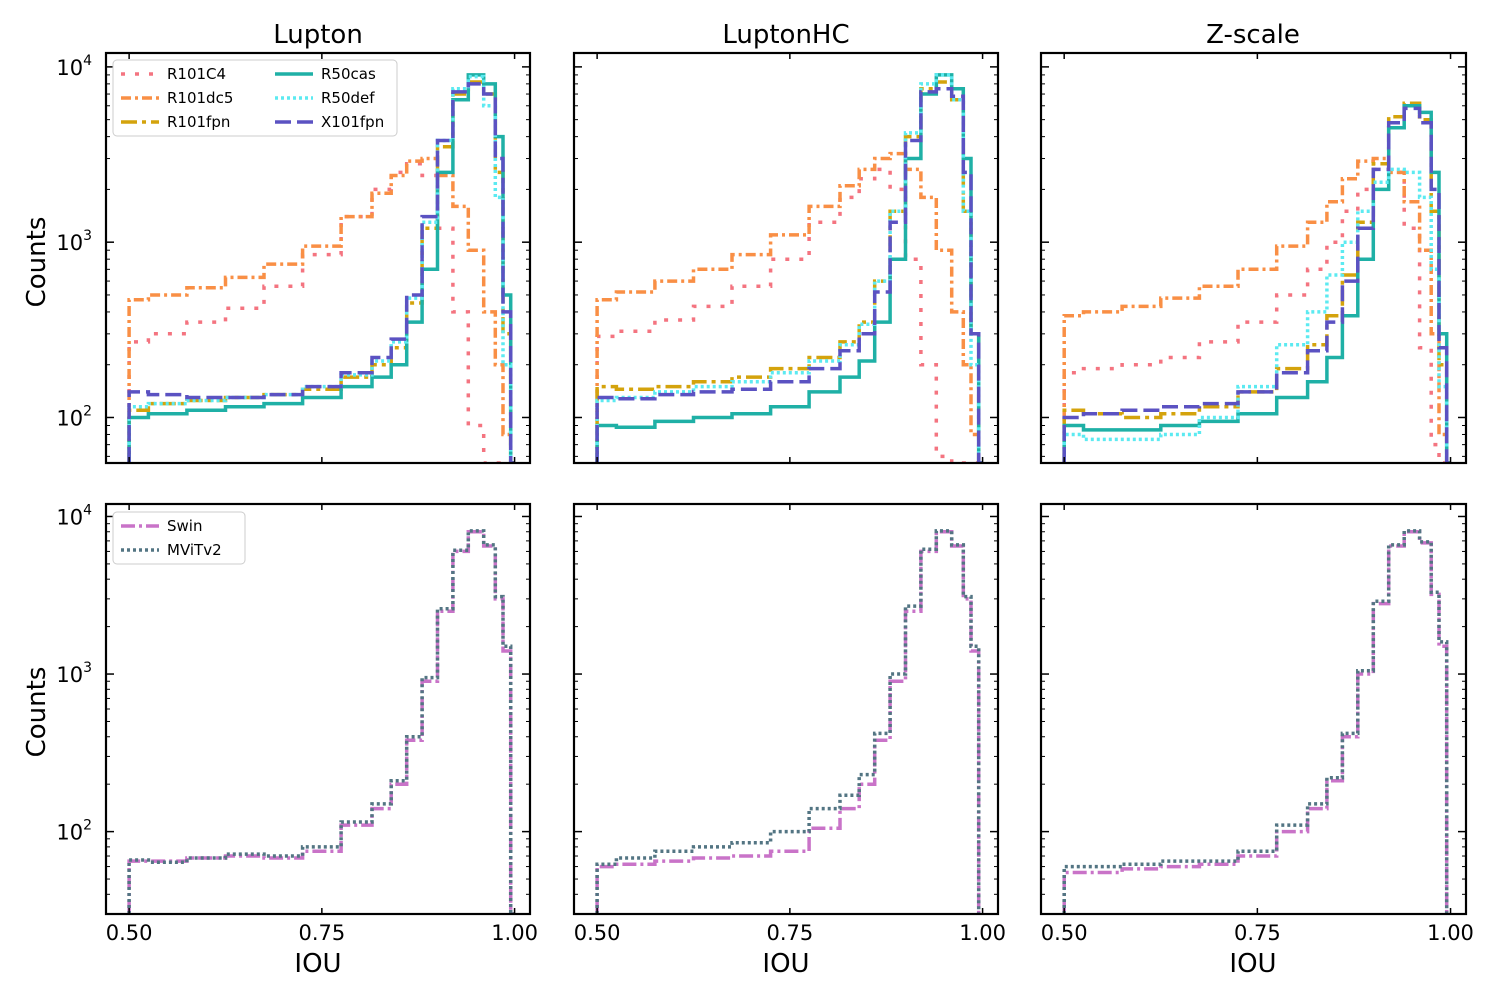  What do you see at coordinates (348, 98) in the screenshot?
I see `legend-label-r50def: R50def` at bounding box center [348, 98].